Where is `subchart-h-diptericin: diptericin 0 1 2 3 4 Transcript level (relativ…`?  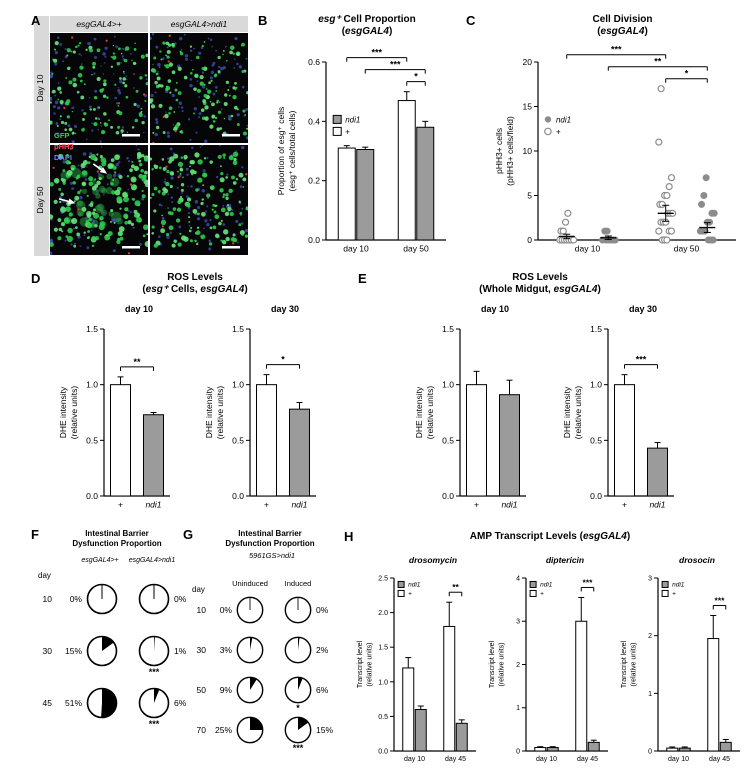
subchart-h-diptericin: diptericin 0 1 2 3 4 Transcript level (relativ… is located at coordinates (550, 660).